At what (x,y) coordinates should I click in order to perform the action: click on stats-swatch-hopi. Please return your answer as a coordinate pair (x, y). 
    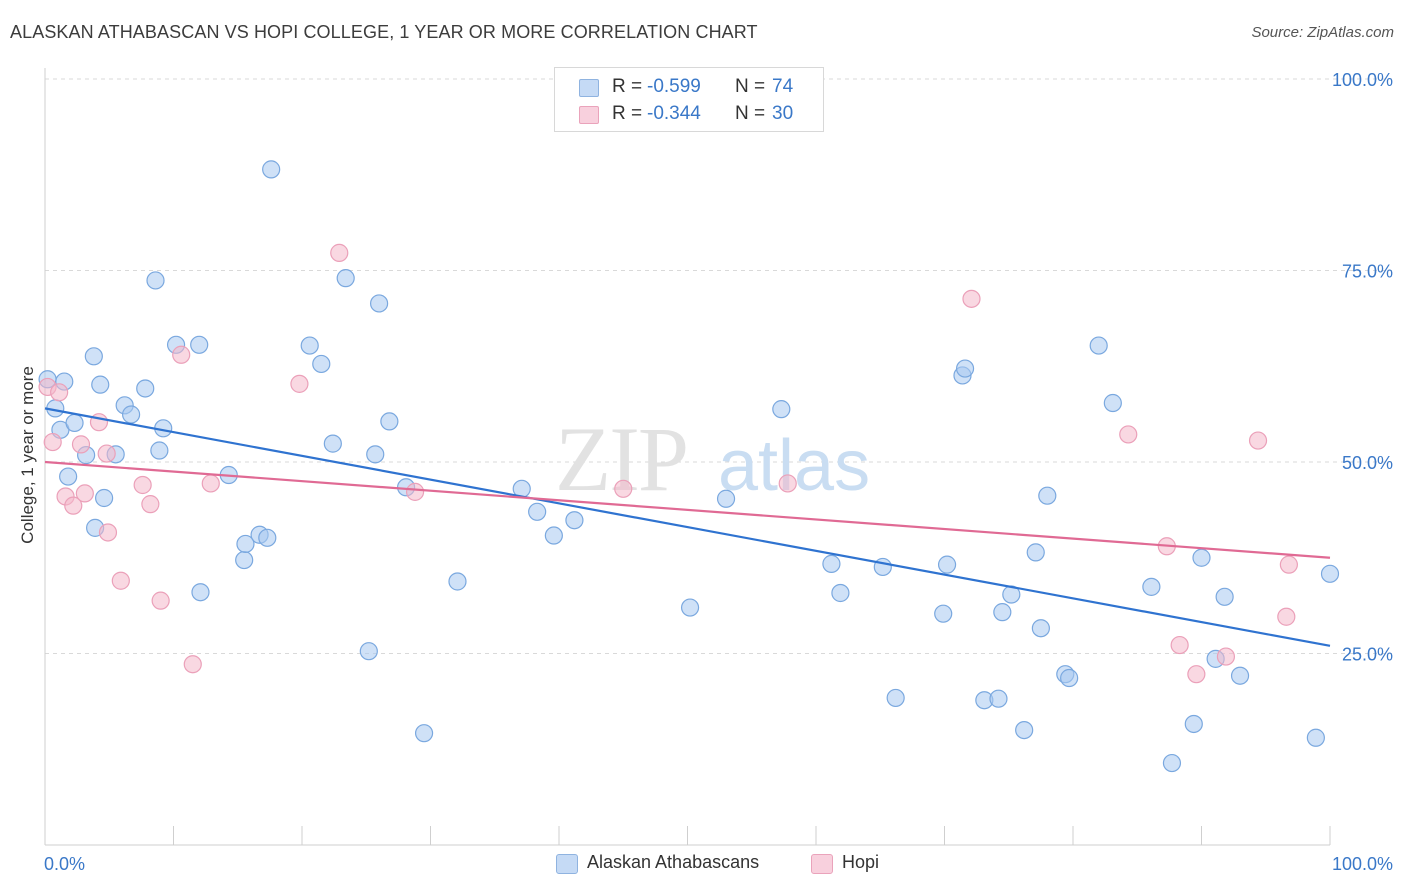
    Looking at the image, I should click on (589, 115).